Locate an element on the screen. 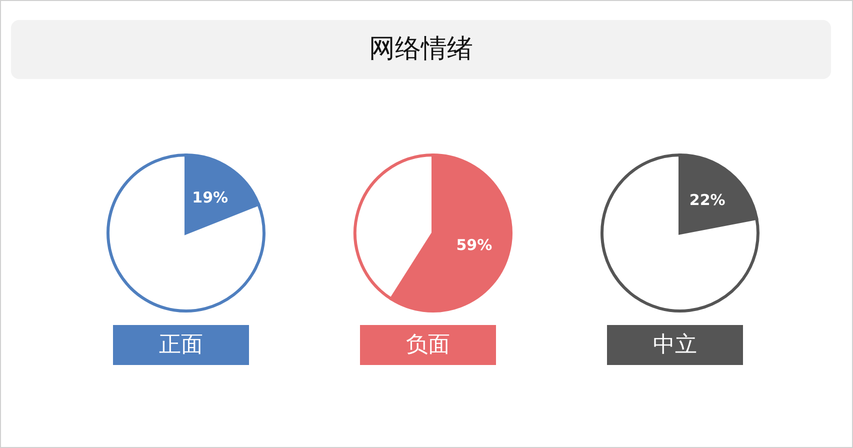  text: 负面 is located at coordinates (428, 345).